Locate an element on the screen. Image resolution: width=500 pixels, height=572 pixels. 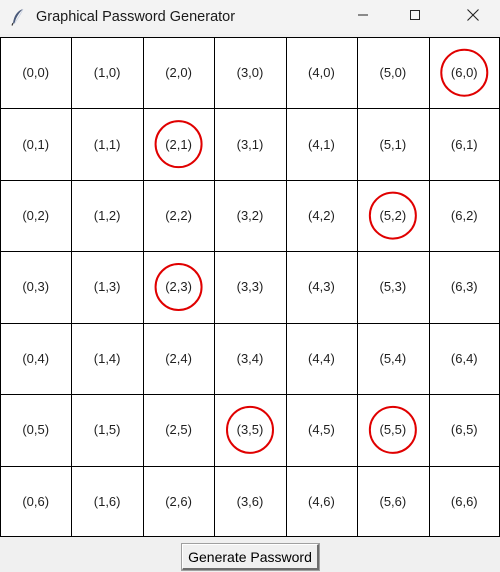
grid-cell: (3,3) is located at coordinates (249, 286).